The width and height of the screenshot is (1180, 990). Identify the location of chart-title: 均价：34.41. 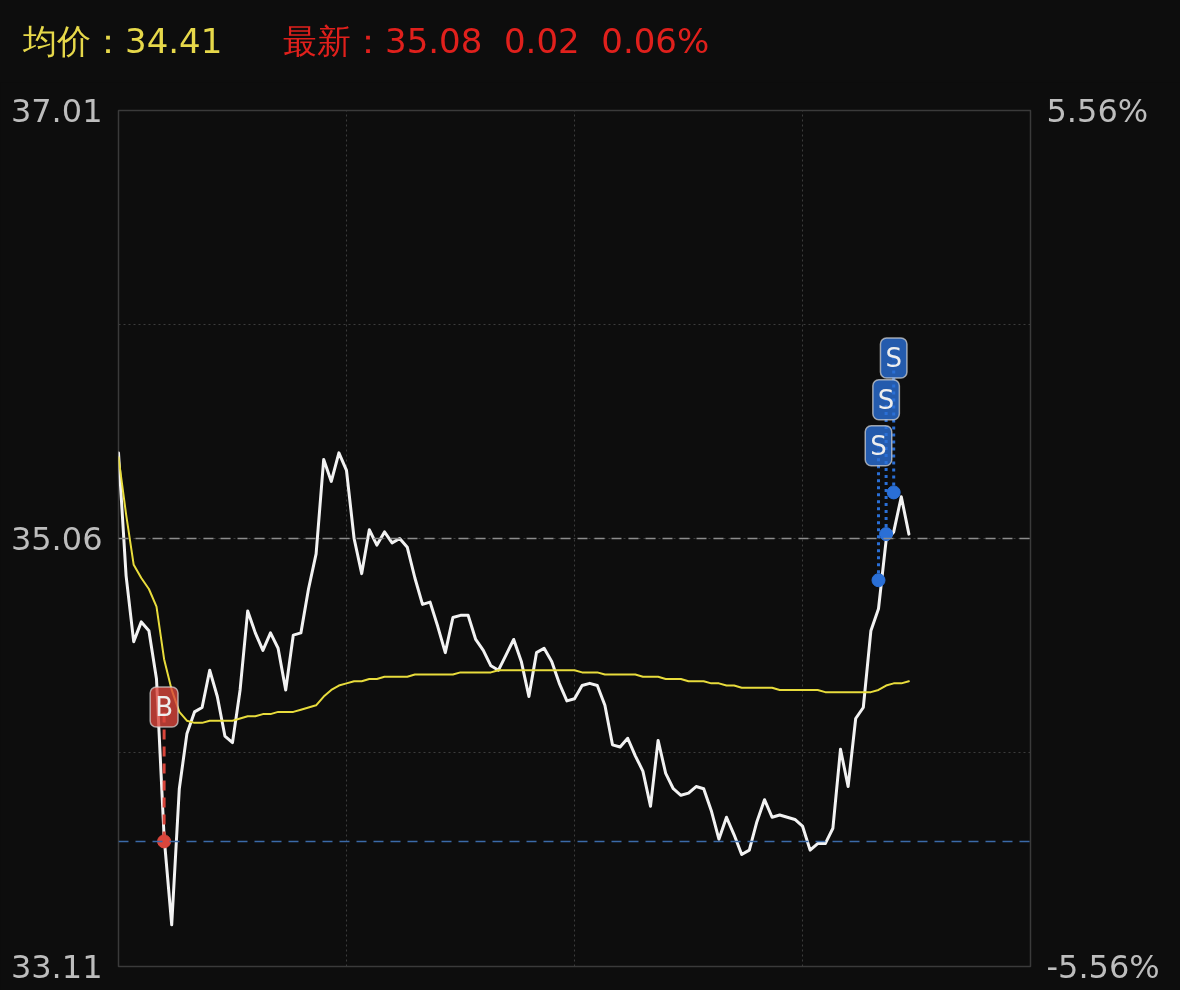
(123, 41).